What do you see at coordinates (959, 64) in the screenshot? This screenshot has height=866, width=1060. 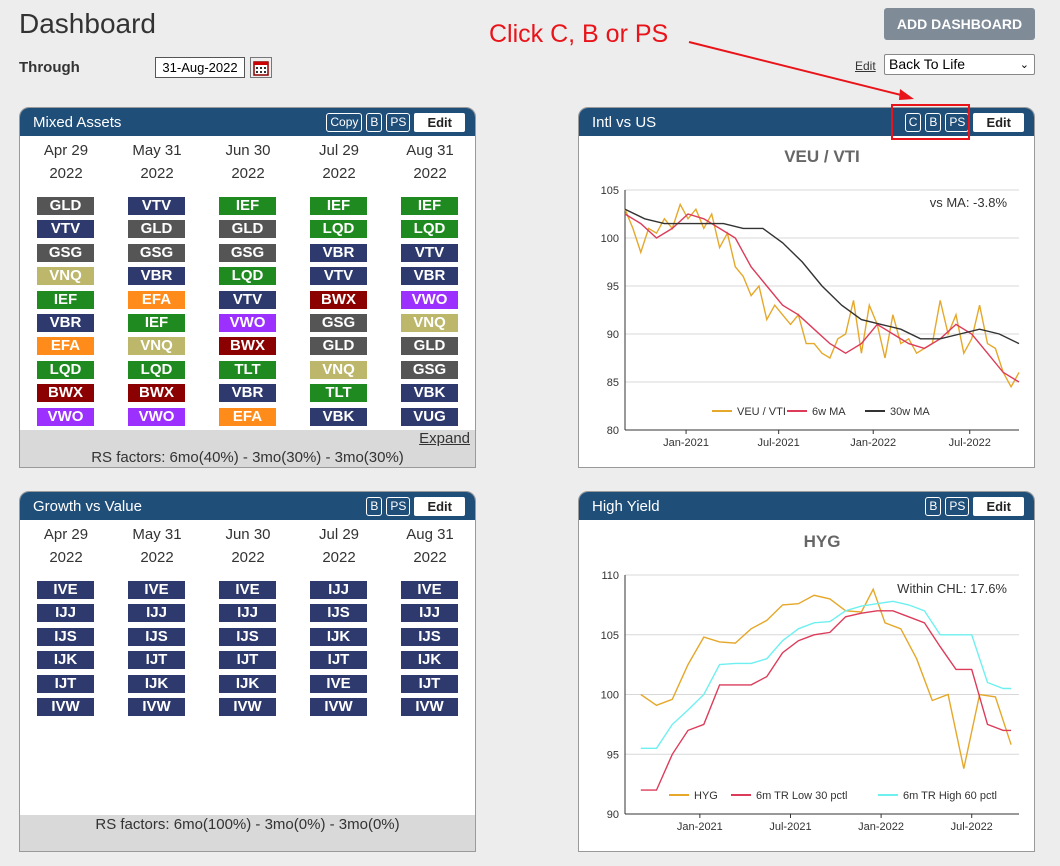 I see `dashboard-select: Back To Life ⌄` at bounding box center [959, 64].